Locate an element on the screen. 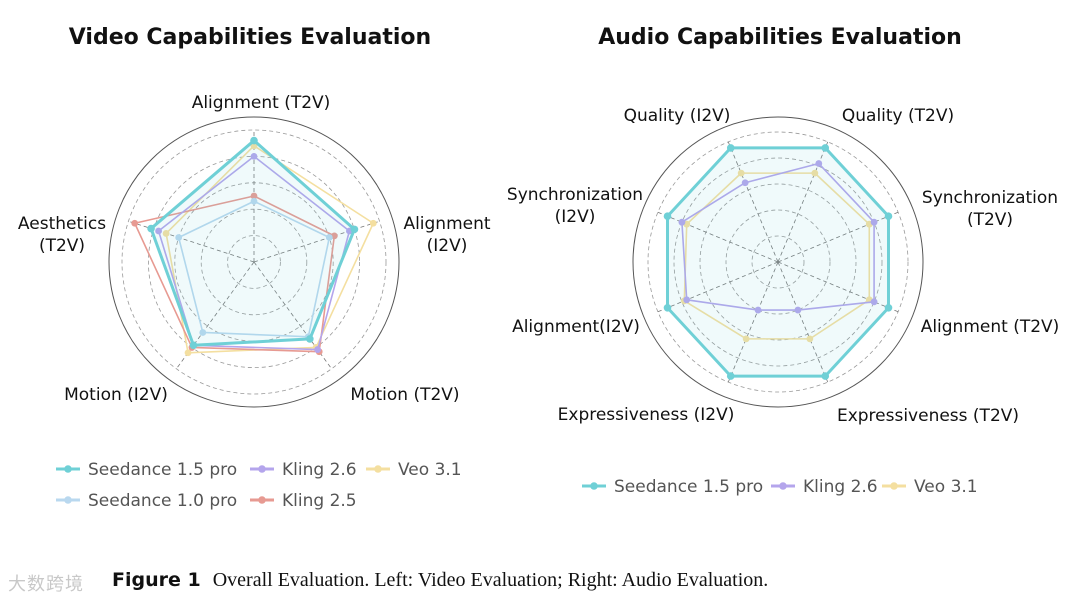 Image resolution: width=1077 pixels, height=606 pixels. axis-label-alignment-i2v: Alignment(I2V) is located at coordinates (446, 235).